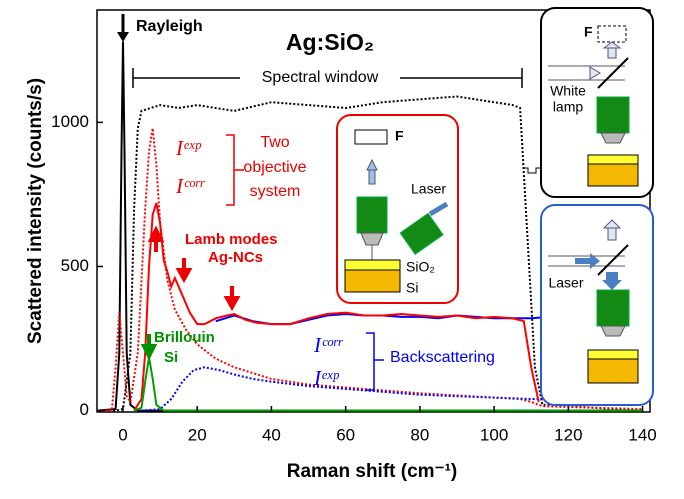 The height and width of the screenshot is (499, 684). I want to click on inset-label: SiO₂, so click(420, 267).